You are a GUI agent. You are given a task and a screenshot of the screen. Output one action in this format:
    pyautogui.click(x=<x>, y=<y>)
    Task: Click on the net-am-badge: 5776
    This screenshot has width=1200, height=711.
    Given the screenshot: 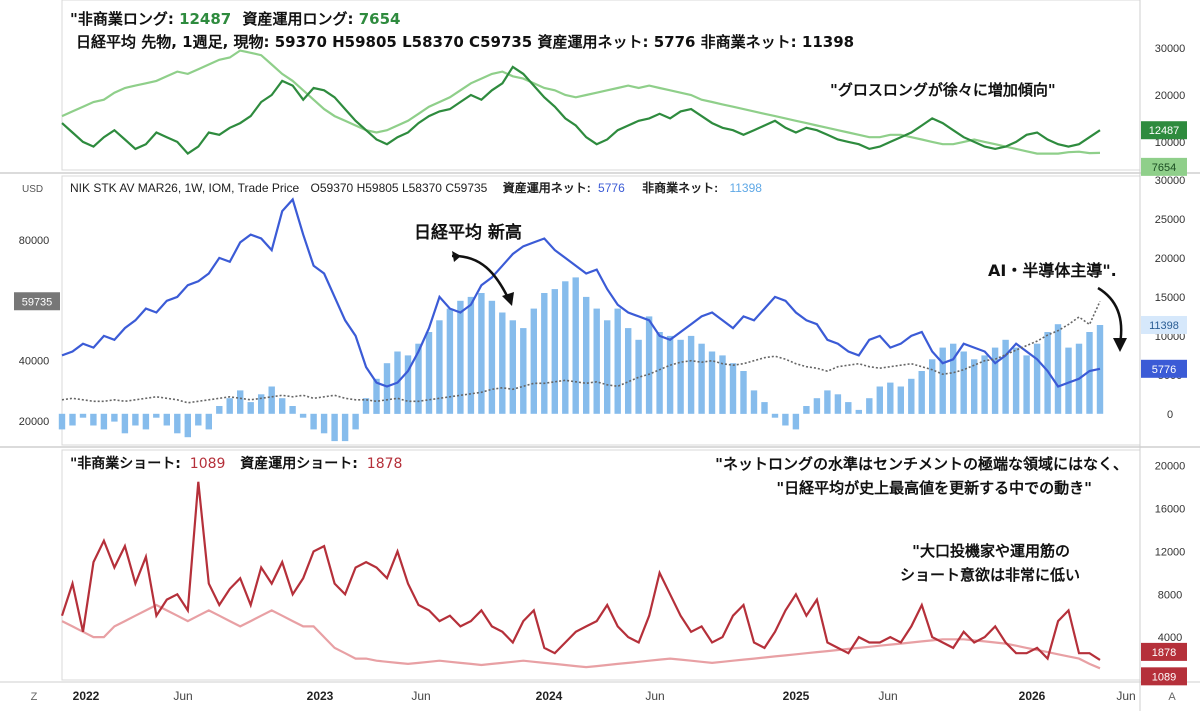 What is the action you would take?
    pyautogui.click(x=1164, y=370)
    